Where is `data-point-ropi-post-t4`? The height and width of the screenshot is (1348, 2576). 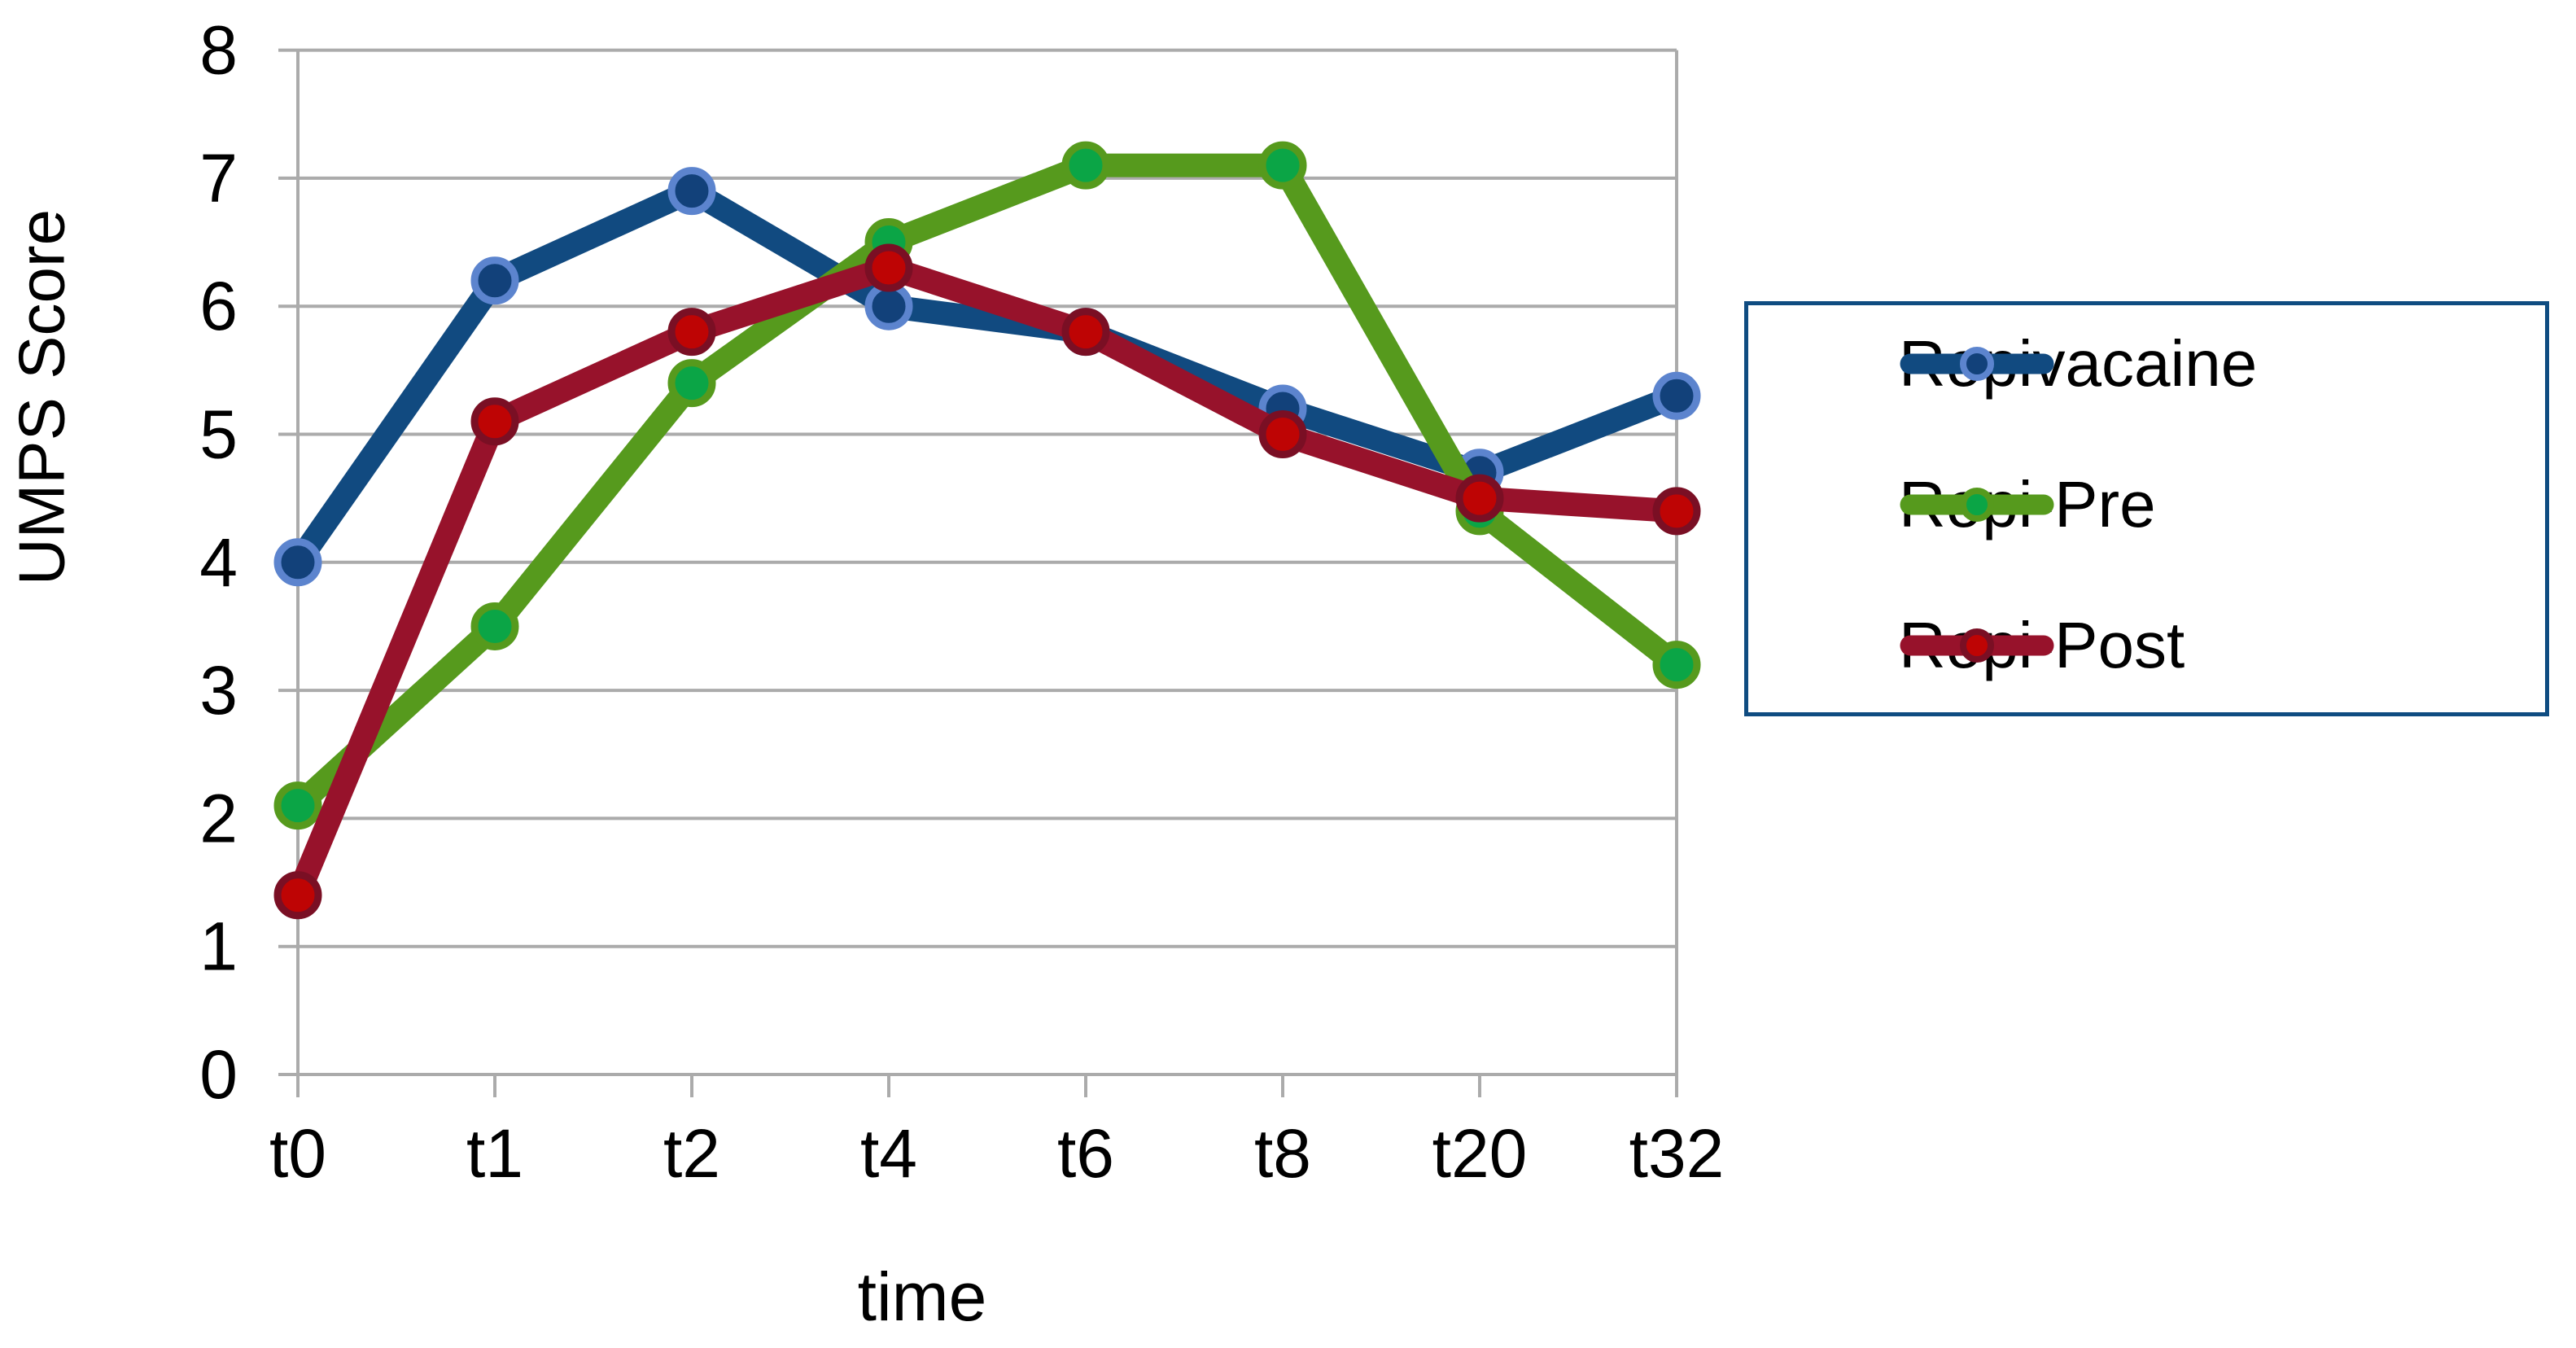
data-point-ropi-post-t4 is located at coordinates (888, 267).